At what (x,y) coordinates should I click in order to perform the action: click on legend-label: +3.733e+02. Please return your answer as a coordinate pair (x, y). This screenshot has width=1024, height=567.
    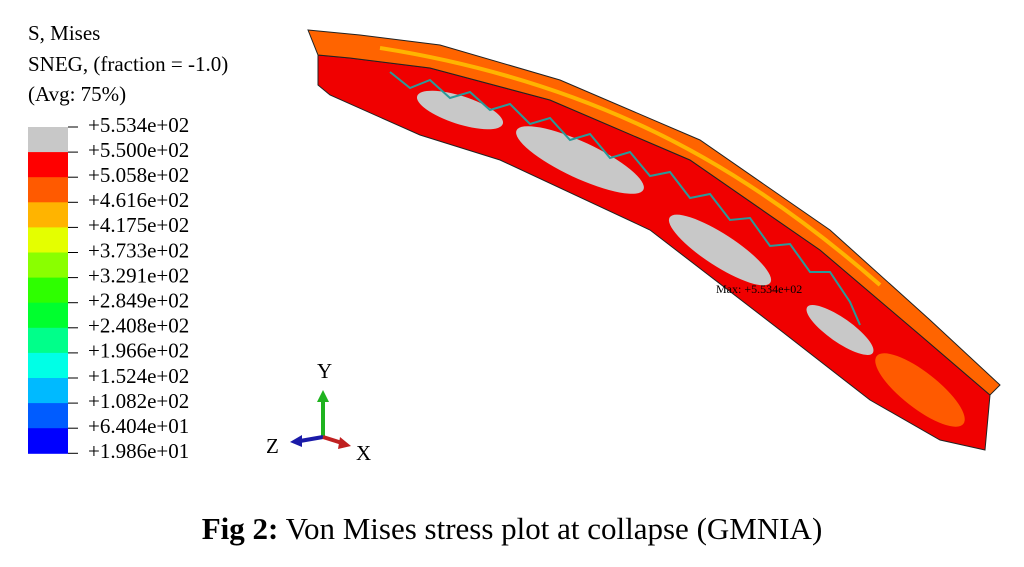
    Looking at the image, I should click on (138, 250).